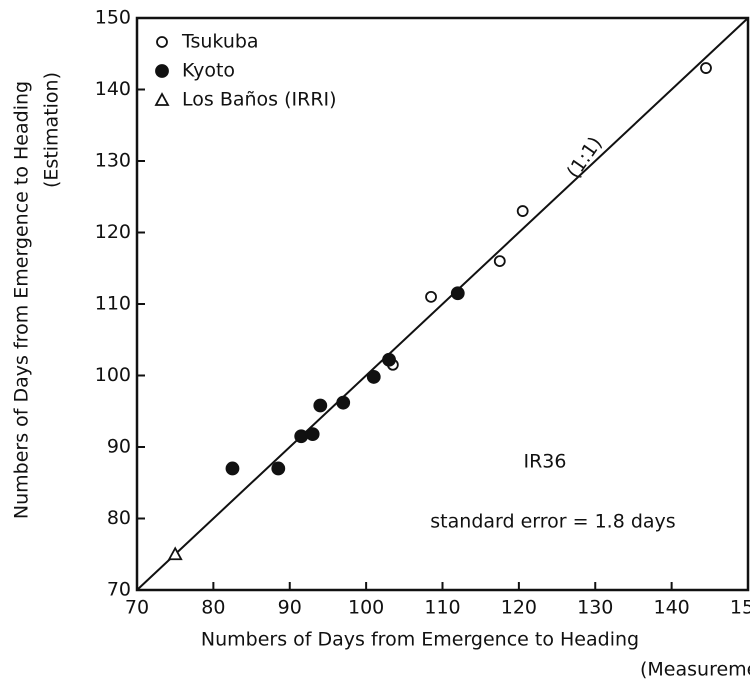 The image size is (750, 681). I want to click on annotation: standard error = 1.8 days, so click(552, 522).